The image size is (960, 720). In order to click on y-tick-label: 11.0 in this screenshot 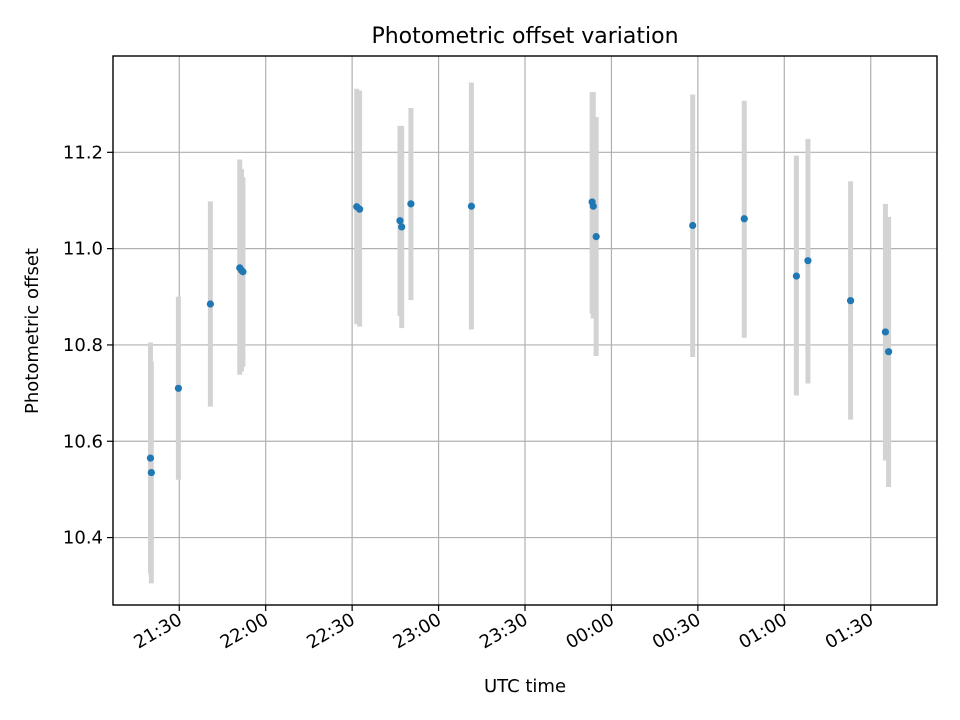, I will do `click(83, 249)`.